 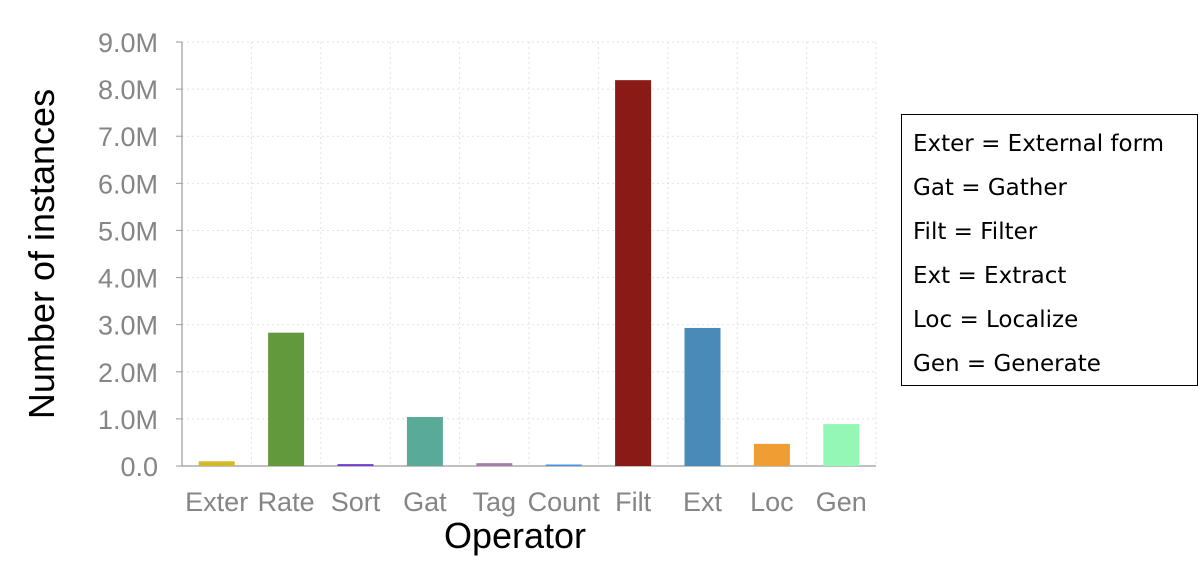 What do you see at coordinates (355, 465) in the screenshot?
I see `bar-sort` at bounding box center [355, 465].